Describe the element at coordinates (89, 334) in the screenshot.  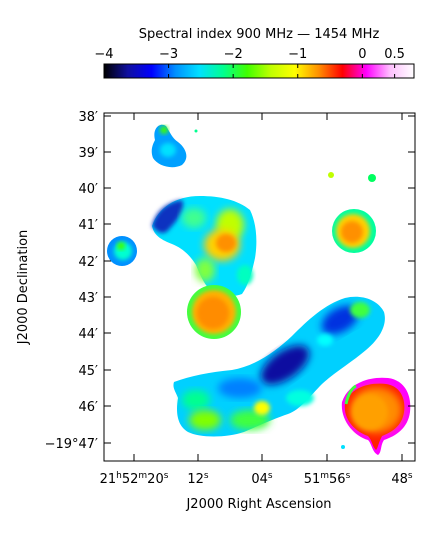
I see `y-tick-label: 44′` at that location.